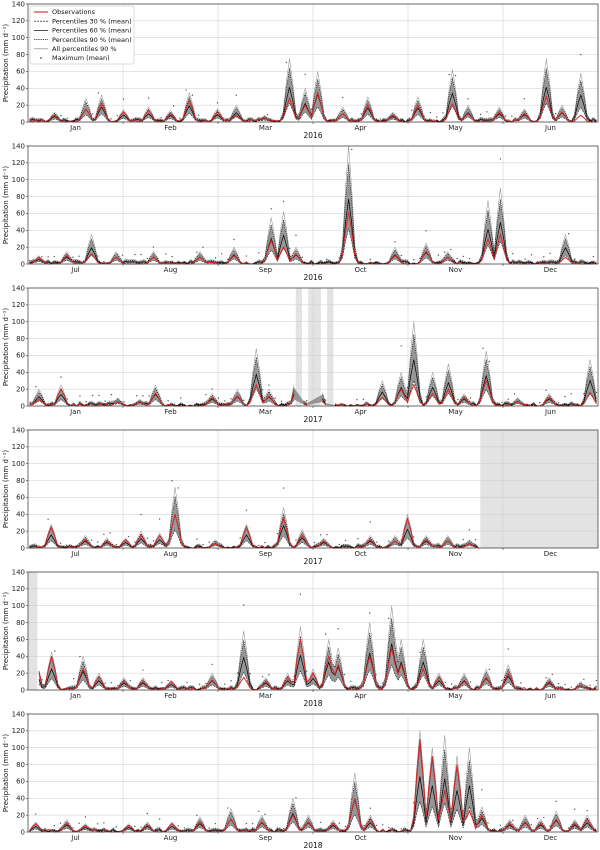  What do you see at coordinates (92, 21) in the screenshot?
I see `legend-entry-label: Percentiles 30 % (mean)` at bounding box center [92, 21].